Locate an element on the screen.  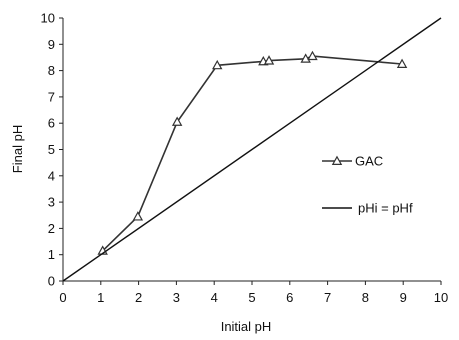
x-tick-label: 1 is located at coordinates (100, 297).